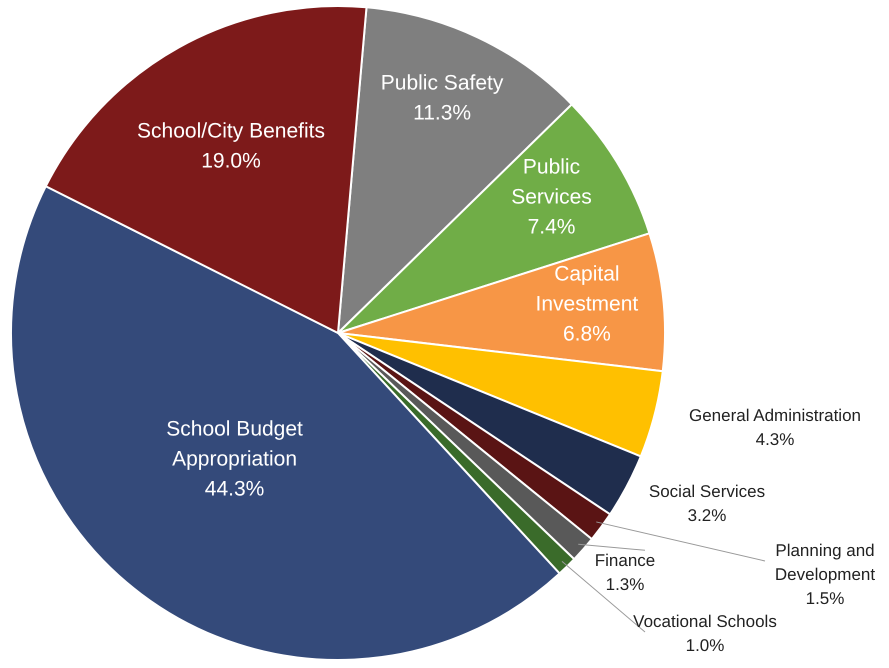 The width and height of the screenshot is (889, 668). I want to click on slice-label: Planning and Development, so click(825, 562).